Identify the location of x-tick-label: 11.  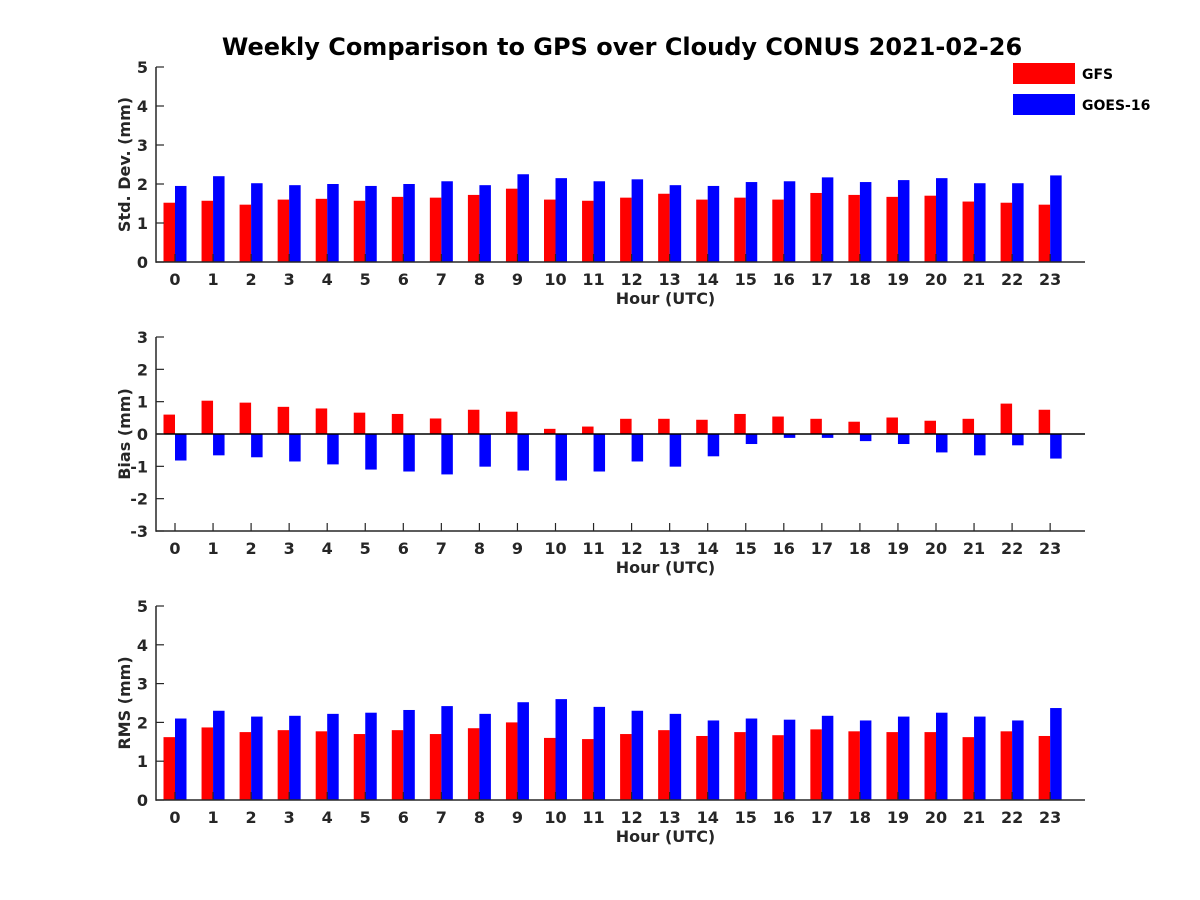
(593, 548).